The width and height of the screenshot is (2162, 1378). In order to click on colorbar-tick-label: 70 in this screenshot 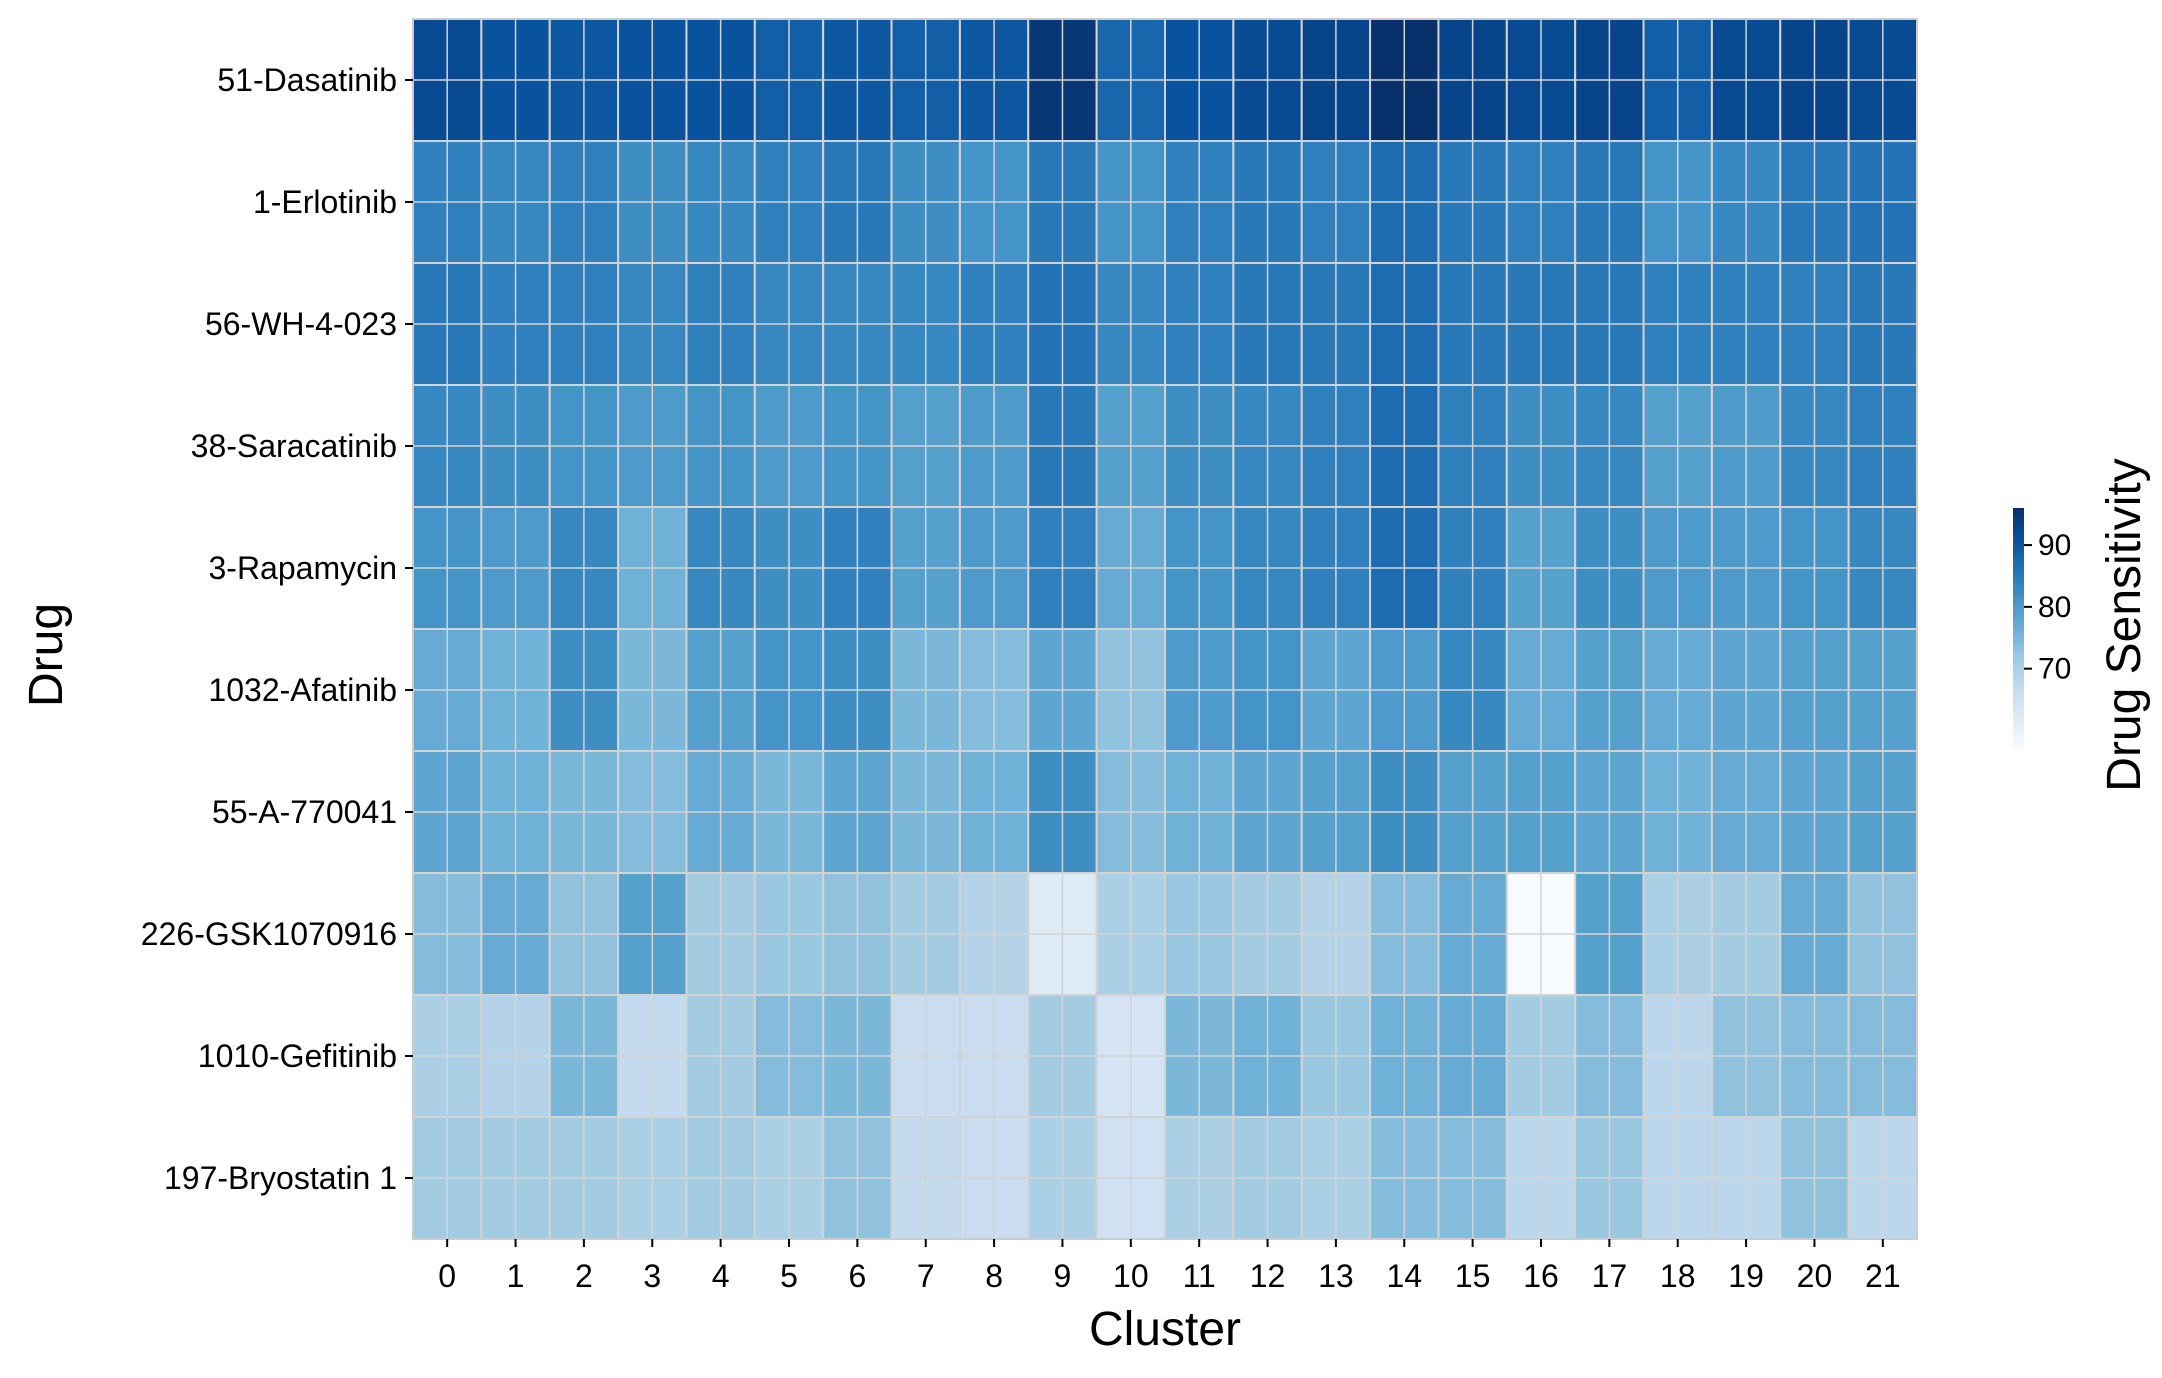, I will do `click(2054, 669)`.